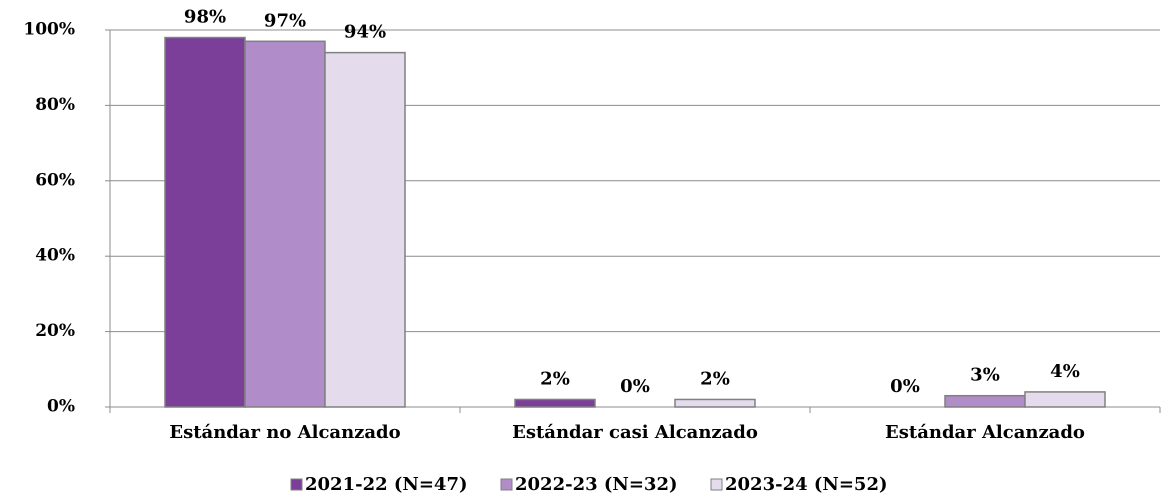 This screenshot has width=1173, height=497. What do you see at coordinates (285, 20) in the screenshot?
I see `data-label: 97%` at bounding box center [285, 20].